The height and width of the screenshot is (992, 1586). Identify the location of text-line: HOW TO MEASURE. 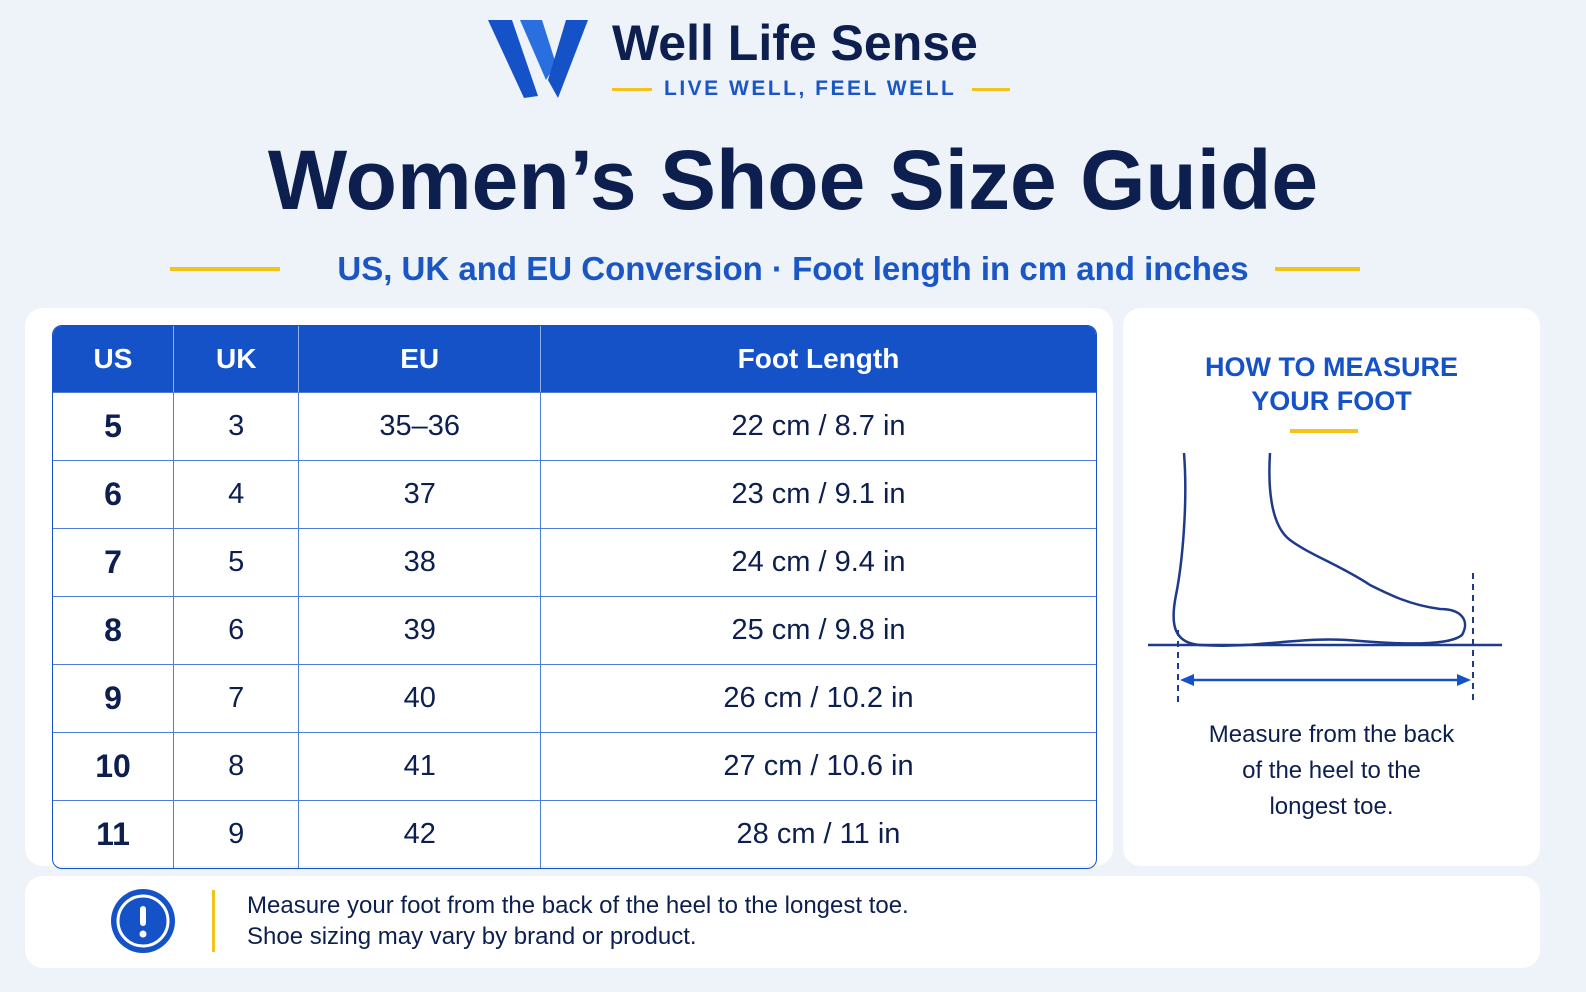
(1331, 367).